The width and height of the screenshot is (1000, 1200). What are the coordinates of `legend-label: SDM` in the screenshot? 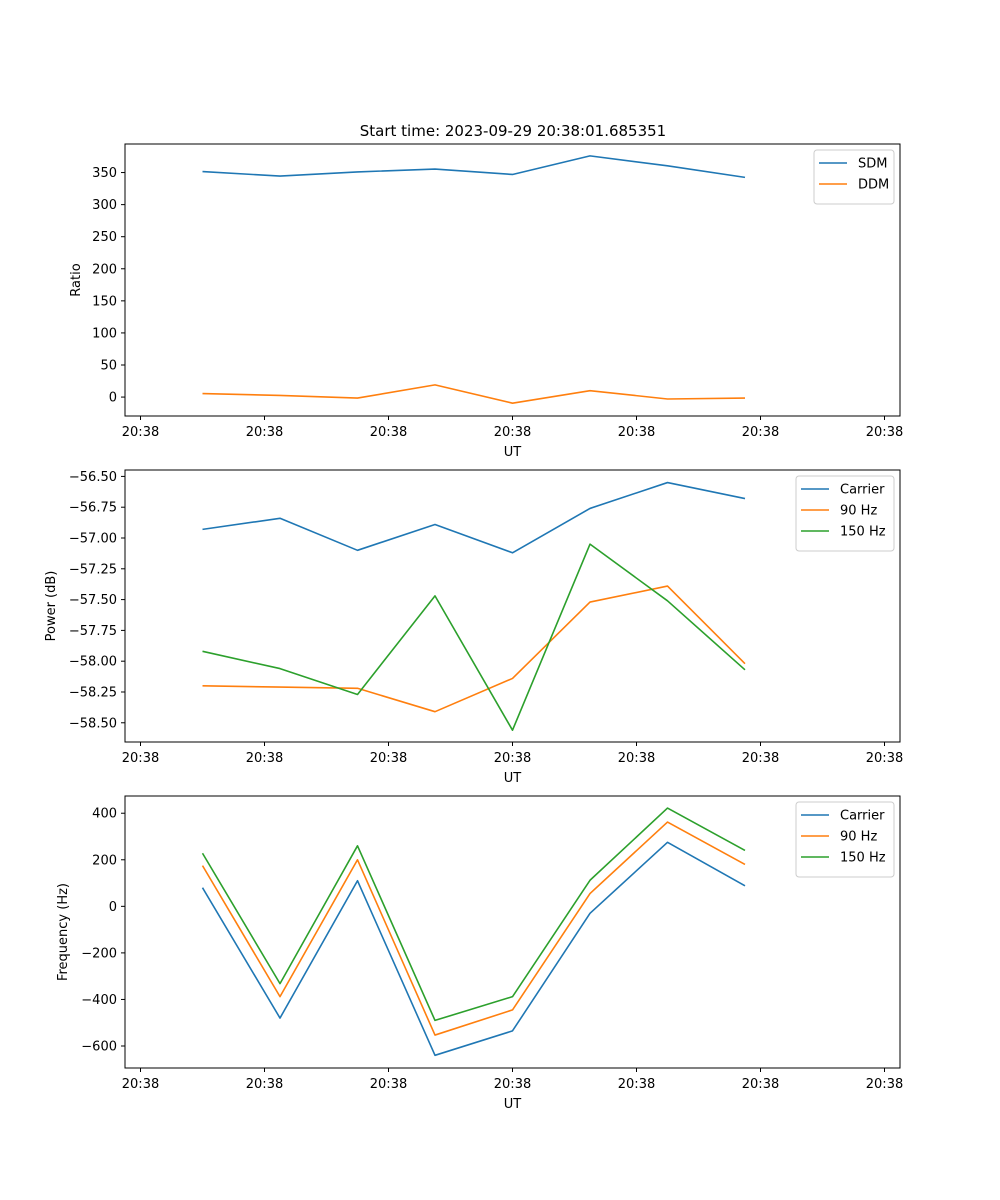 It's located at (872, 164).